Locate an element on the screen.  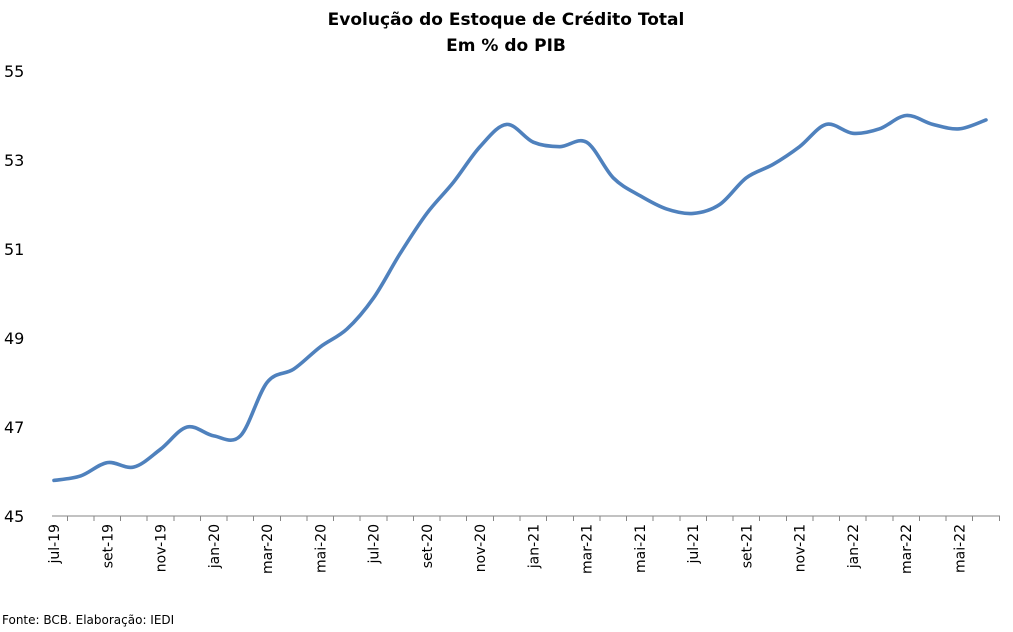
x-tick-label: set-21 is located at coordinates (747, 546).